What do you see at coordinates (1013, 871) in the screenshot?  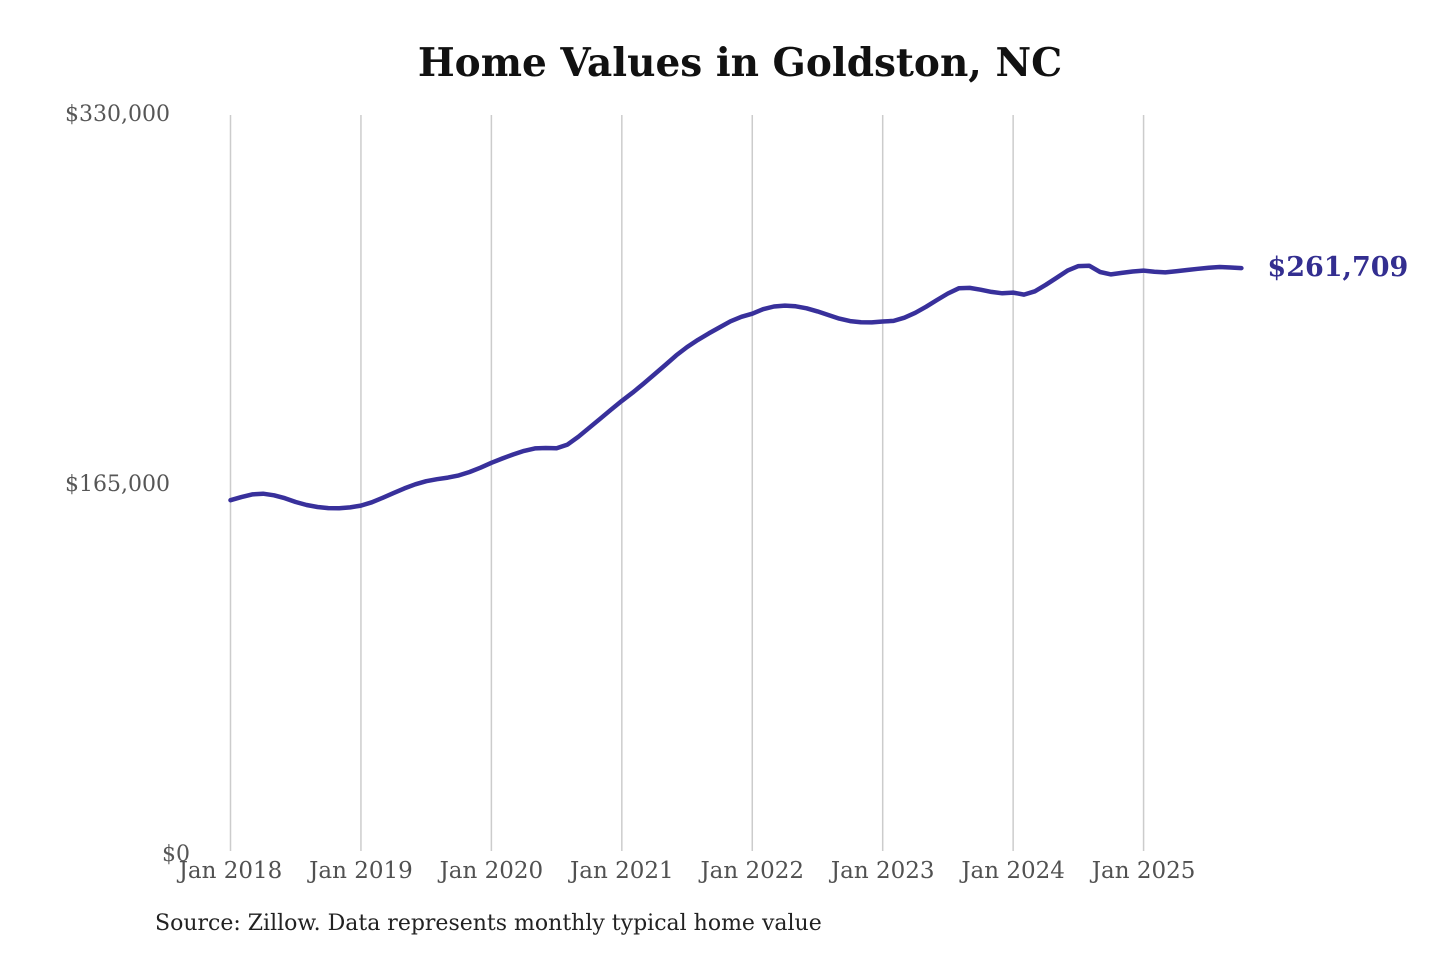 I see `x-tick-label-jan-2024: Jan 2024` at bounding box center [1013, 871].